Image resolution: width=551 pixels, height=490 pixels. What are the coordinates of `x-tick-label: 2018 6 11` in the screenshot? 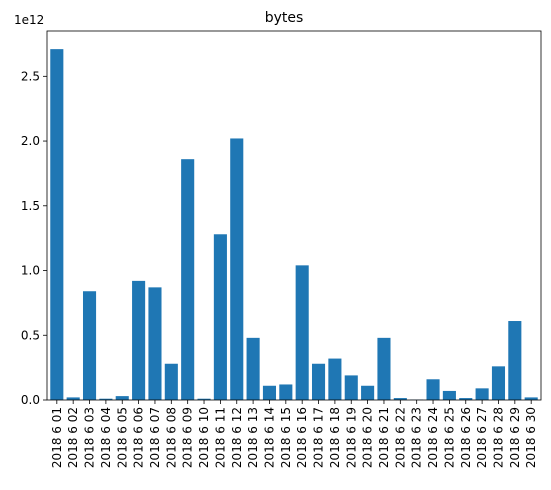 It's located at (220, 437).